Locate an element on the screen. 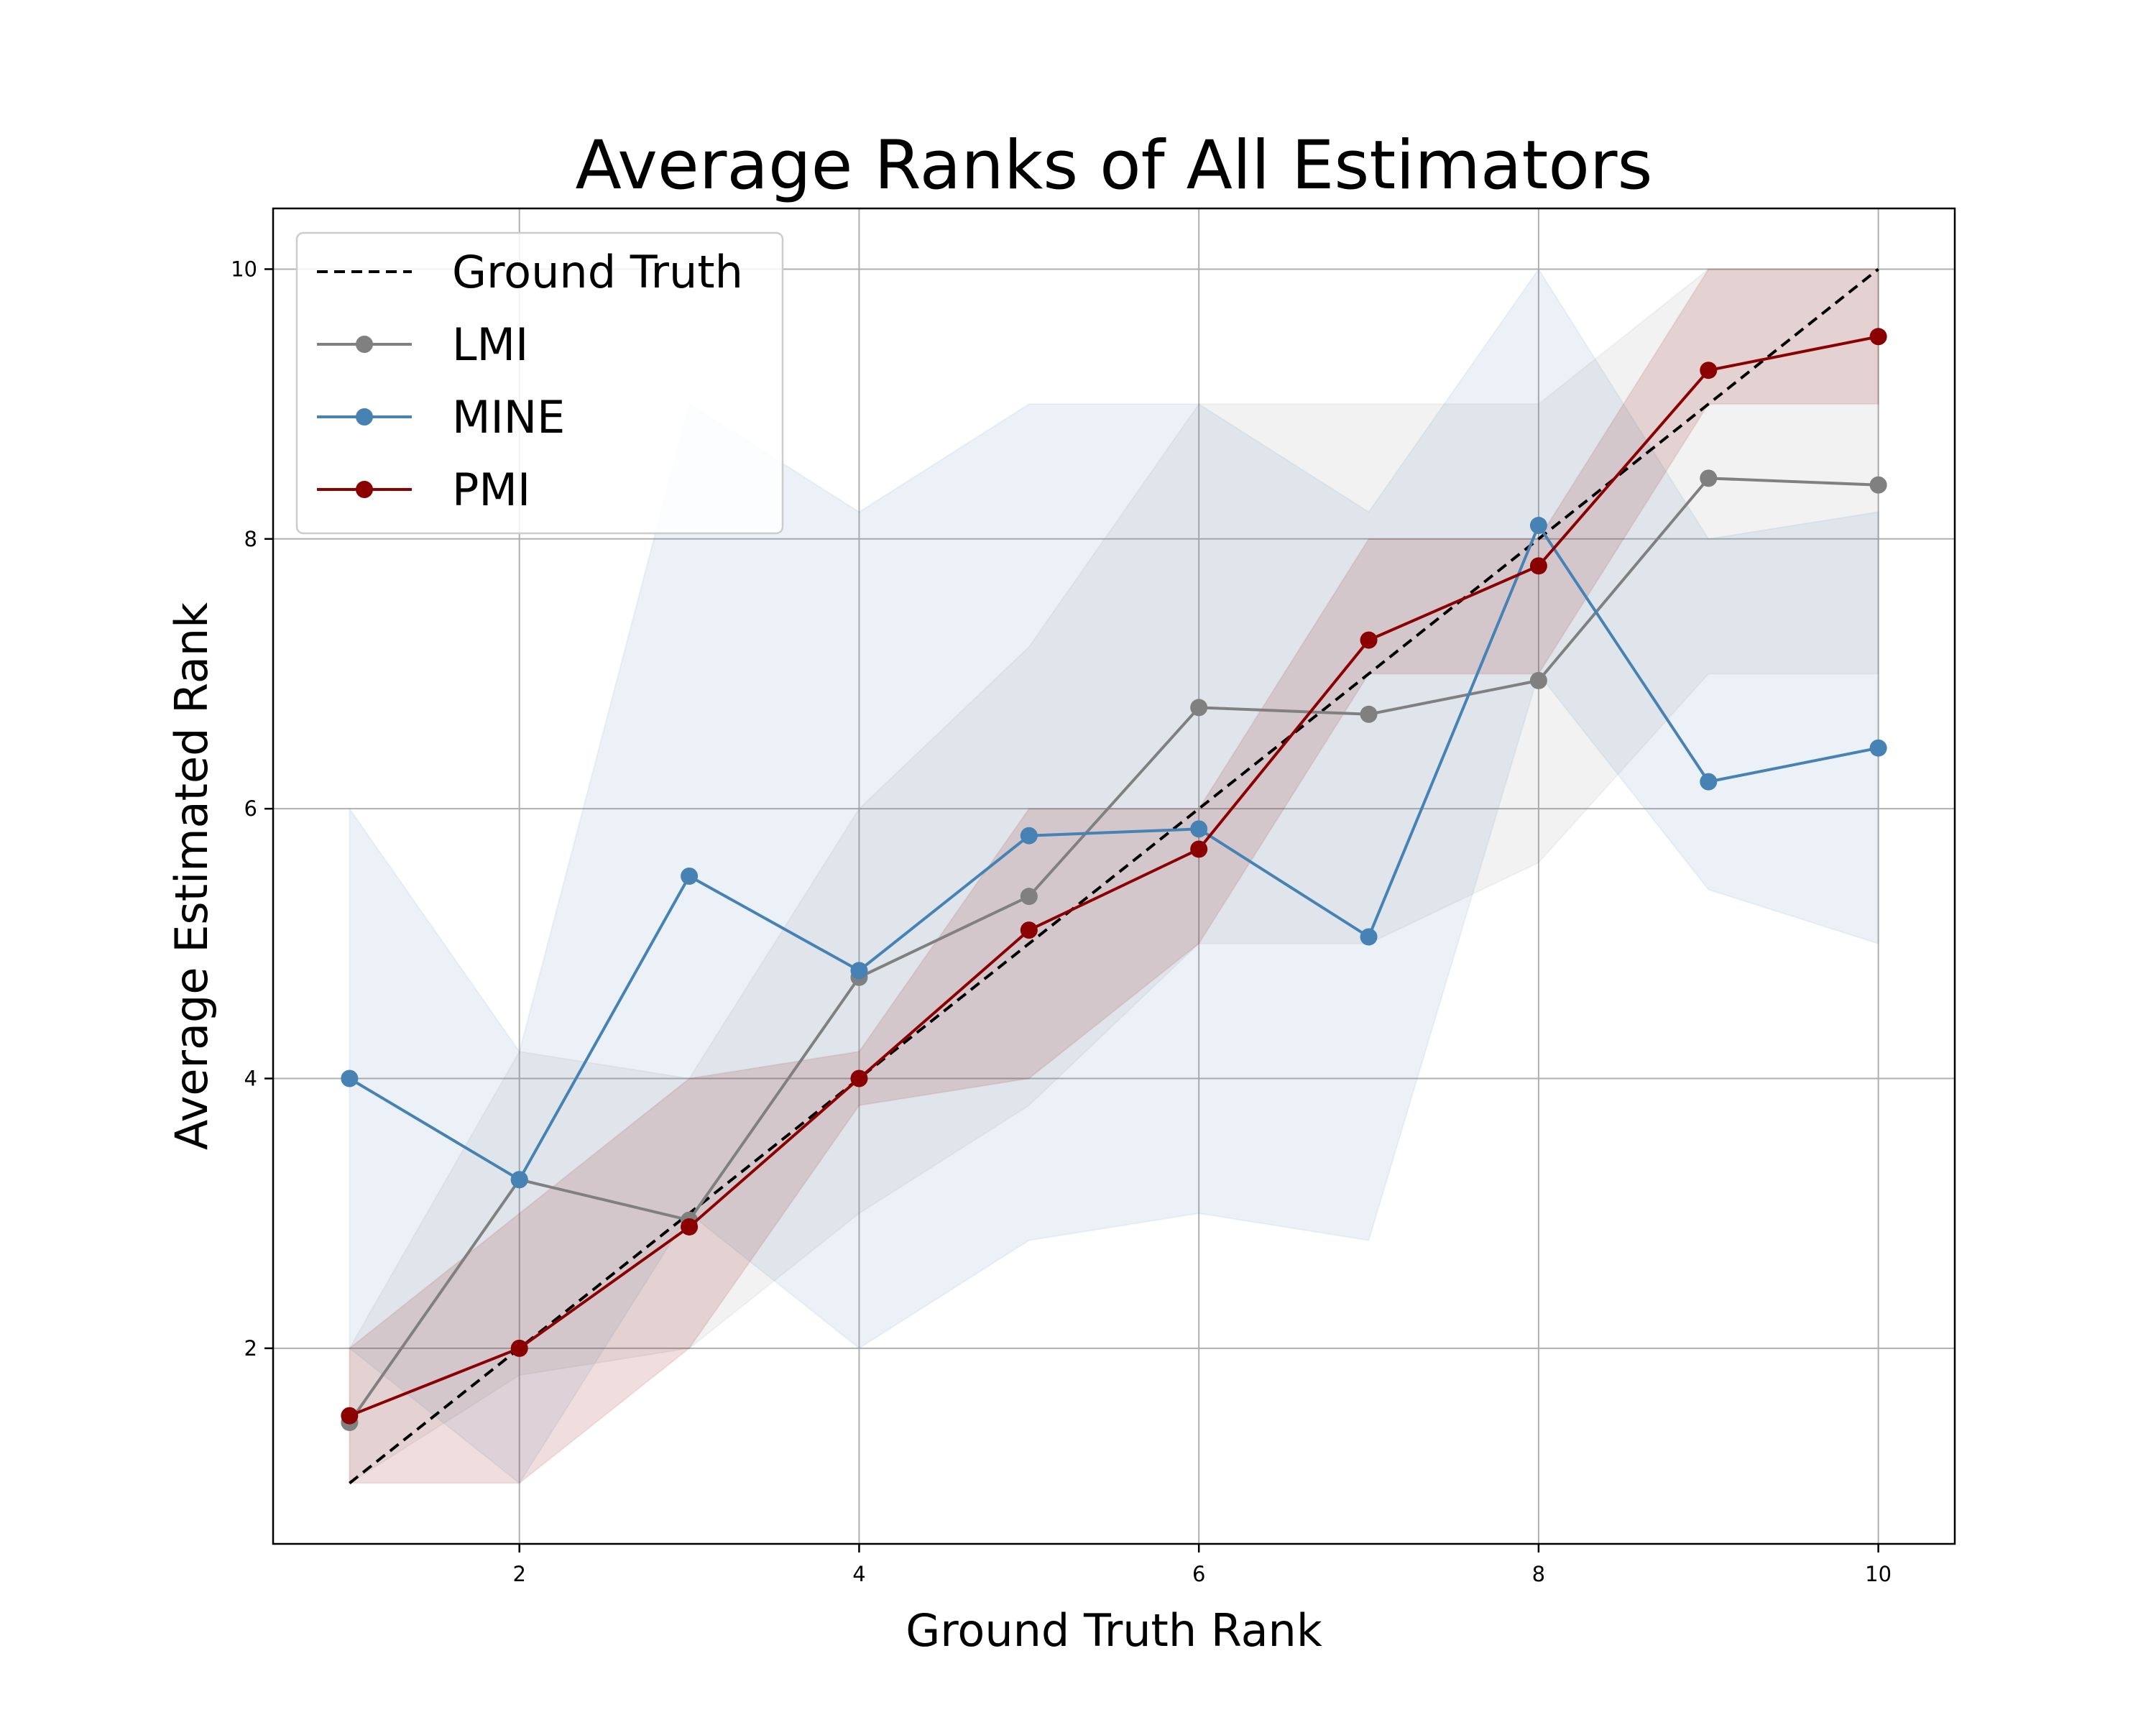 Image resolution: width=2156 pixels, height=1725 pixels. y-tick-label: 8 is located at coordinates (250, 539).